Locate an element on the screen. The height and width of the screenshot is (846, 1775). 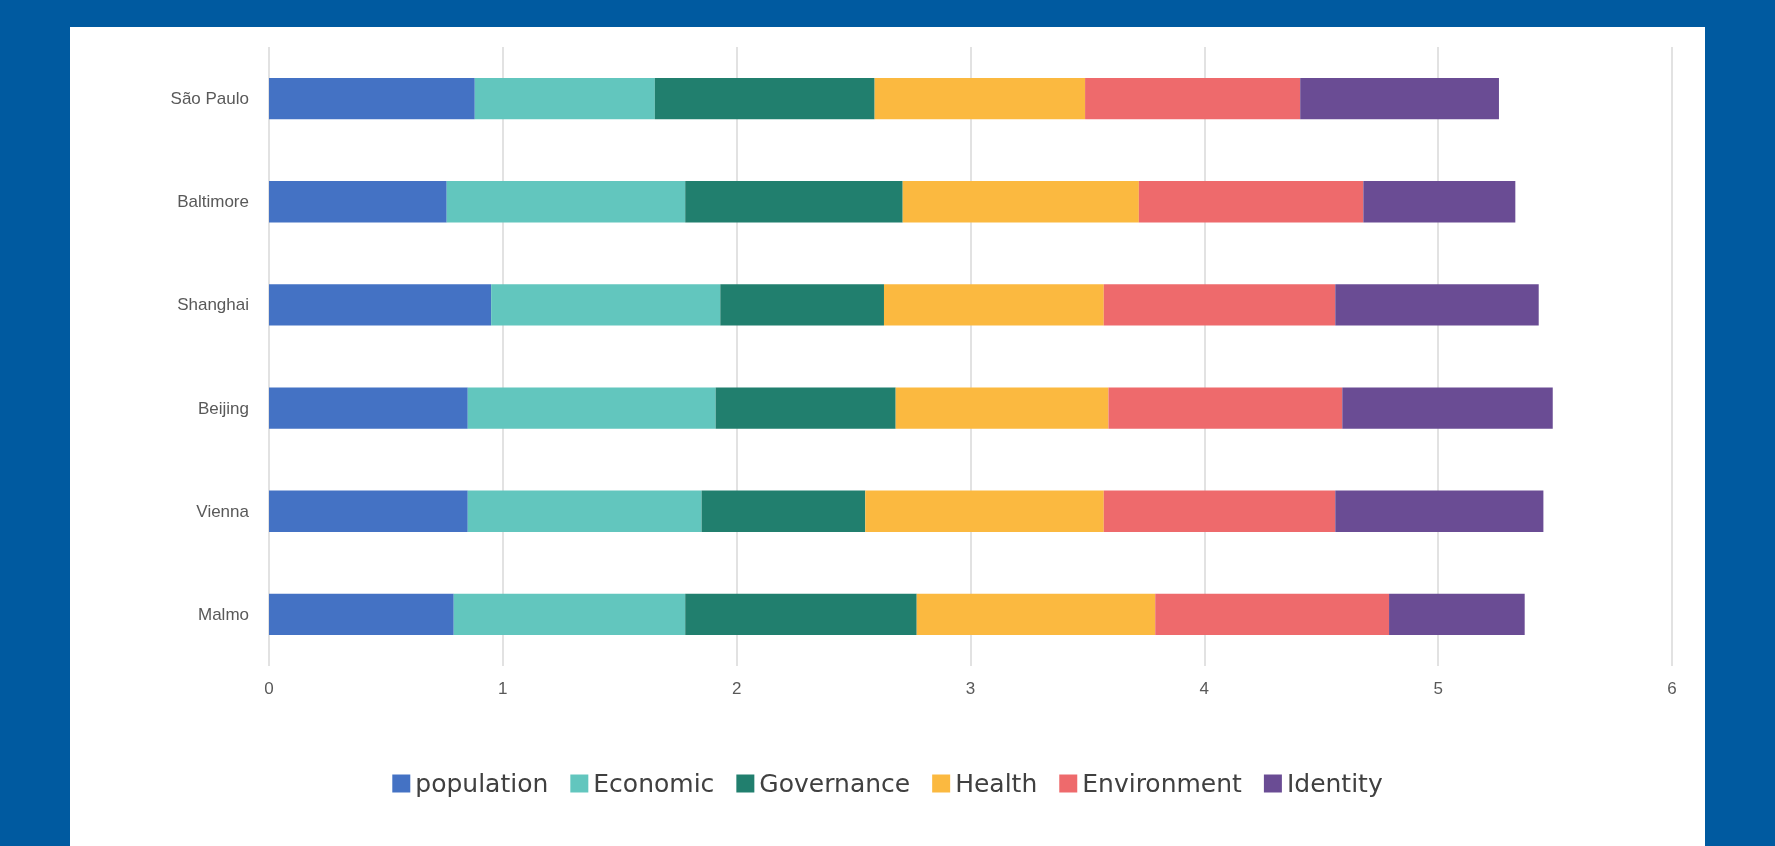
x-tick-label: 0 is located at coordinates (269, 688).